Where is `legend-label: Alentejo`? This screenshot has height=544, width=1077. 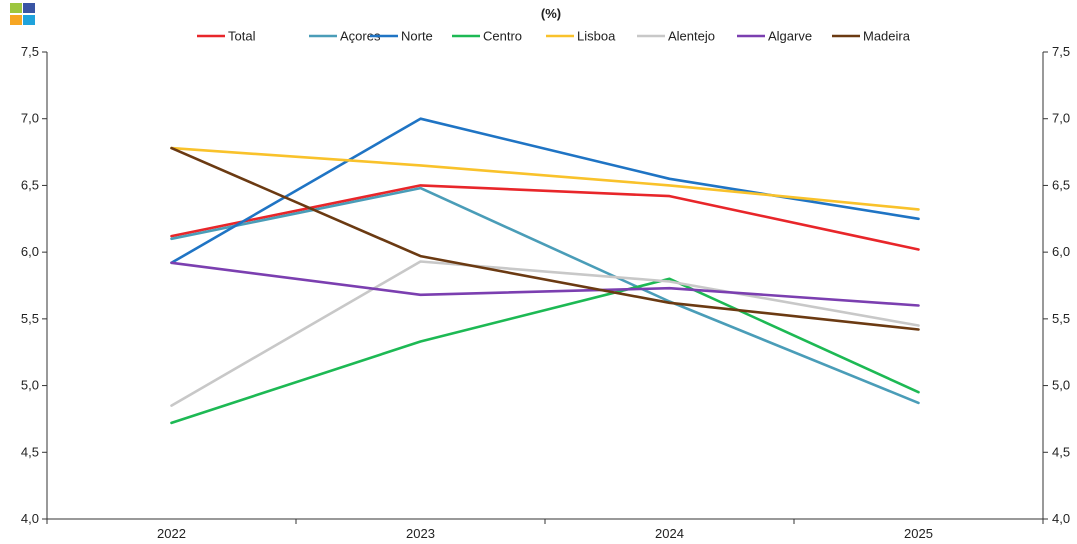
legend-label: Alentejo is located at coordinates (691, 36).